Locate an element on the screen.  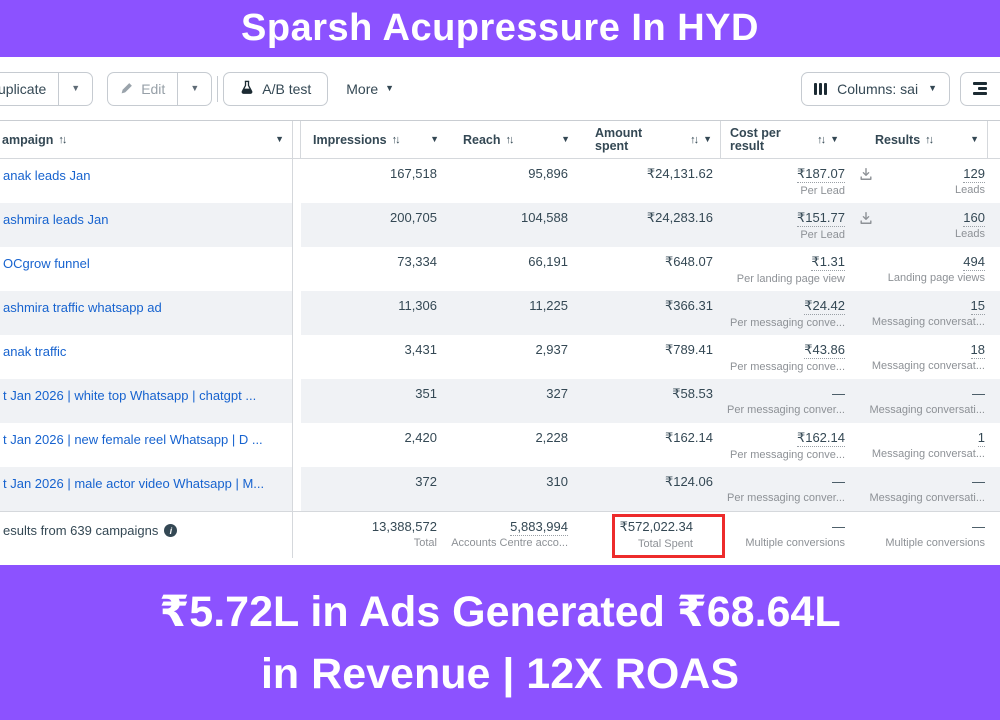
divider is located at coordinates (178, 88).